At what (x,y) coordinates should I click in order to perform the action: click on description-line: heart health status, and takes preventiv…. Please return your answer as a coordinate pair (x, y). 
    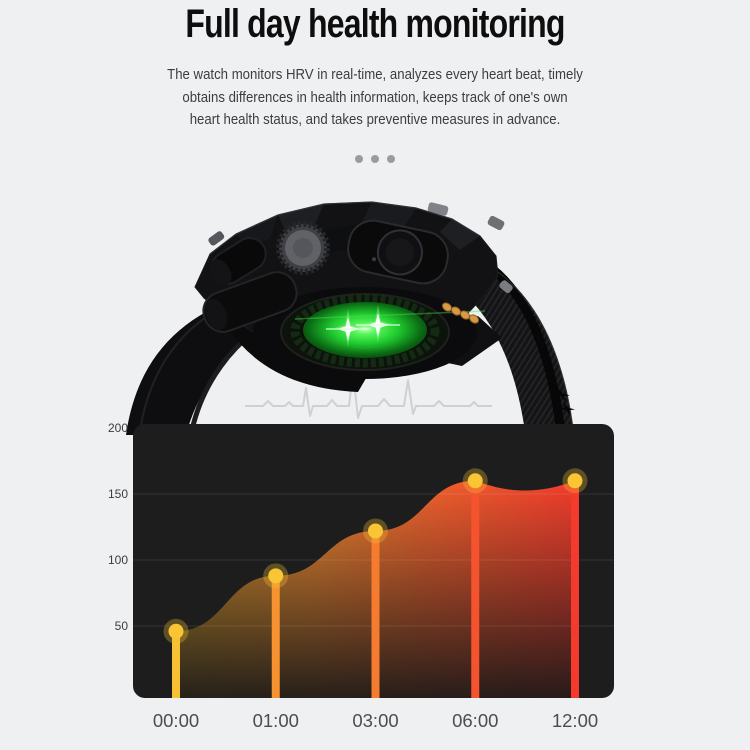
    Looking at the image, I should click on (375, 119).